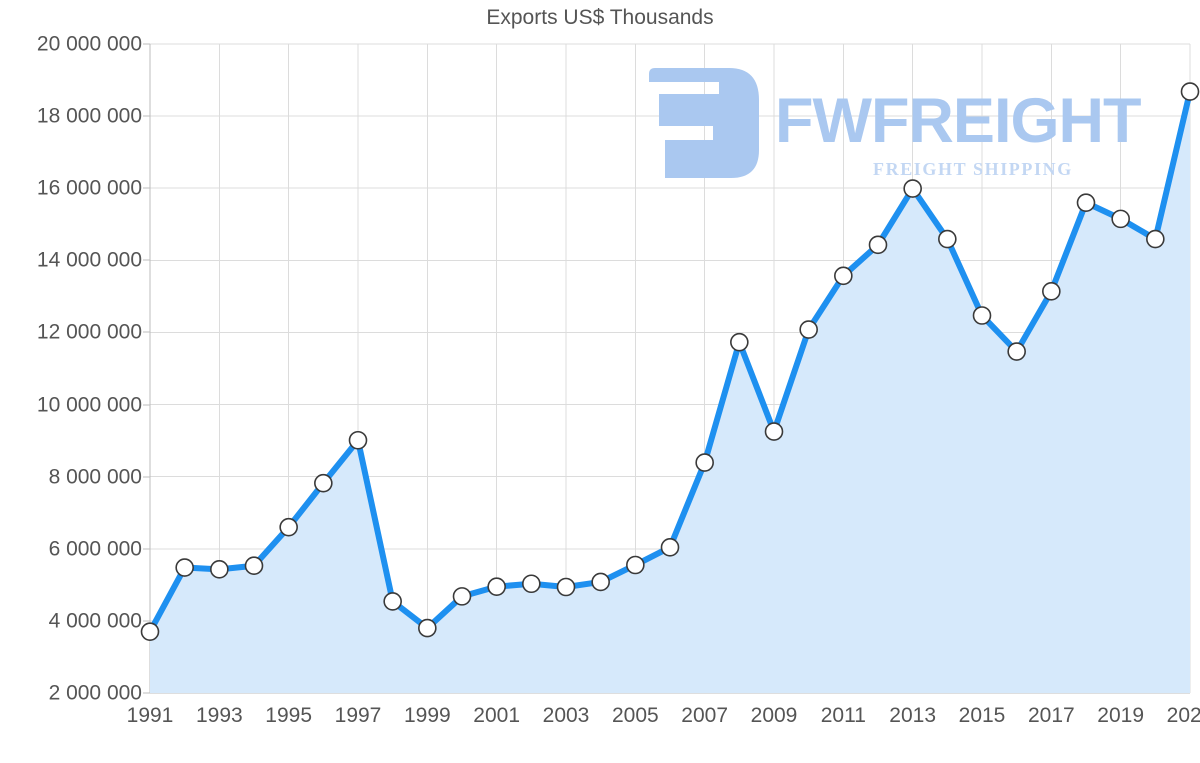 Image resolution: width=1200 pixels, height=763 pixels. I want to click on data-point-1996, so click(323, 483).